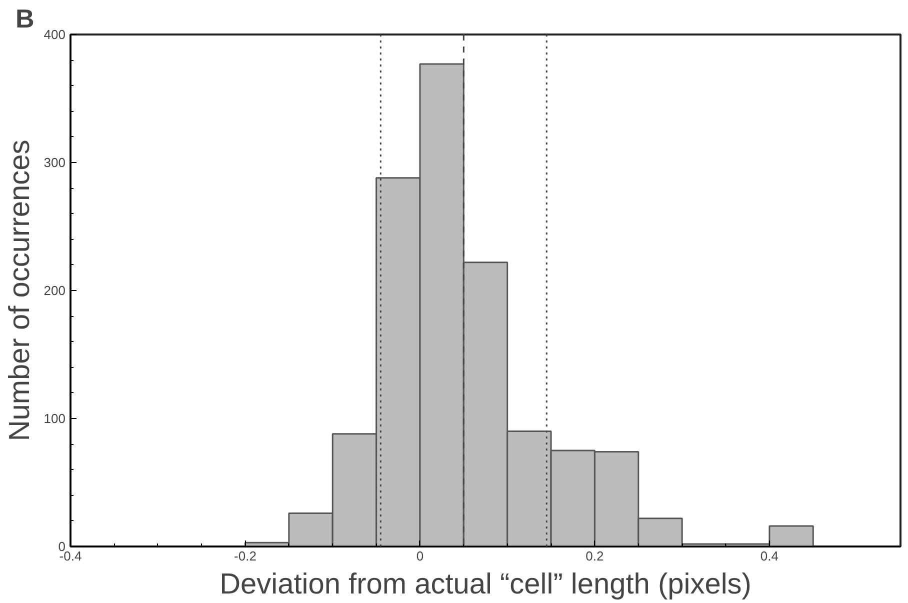  What do you see at coordinates (55, 162) in the screenshot?
I see `y-tick-label: 300` at bounding box center [55, 162].